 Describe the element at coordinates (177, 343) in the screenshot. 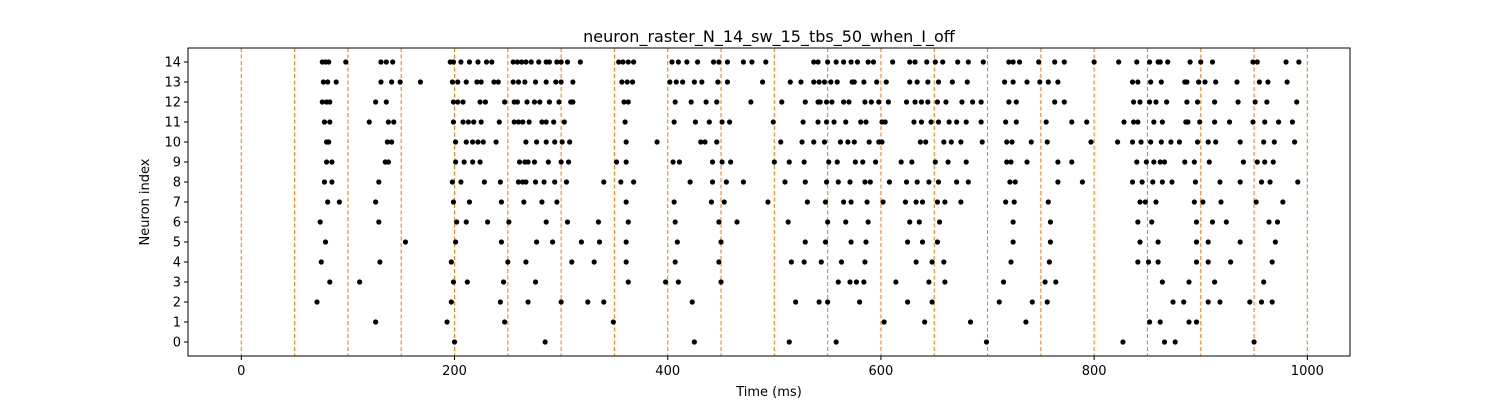

I see `y-tick-label: 0` at that location.